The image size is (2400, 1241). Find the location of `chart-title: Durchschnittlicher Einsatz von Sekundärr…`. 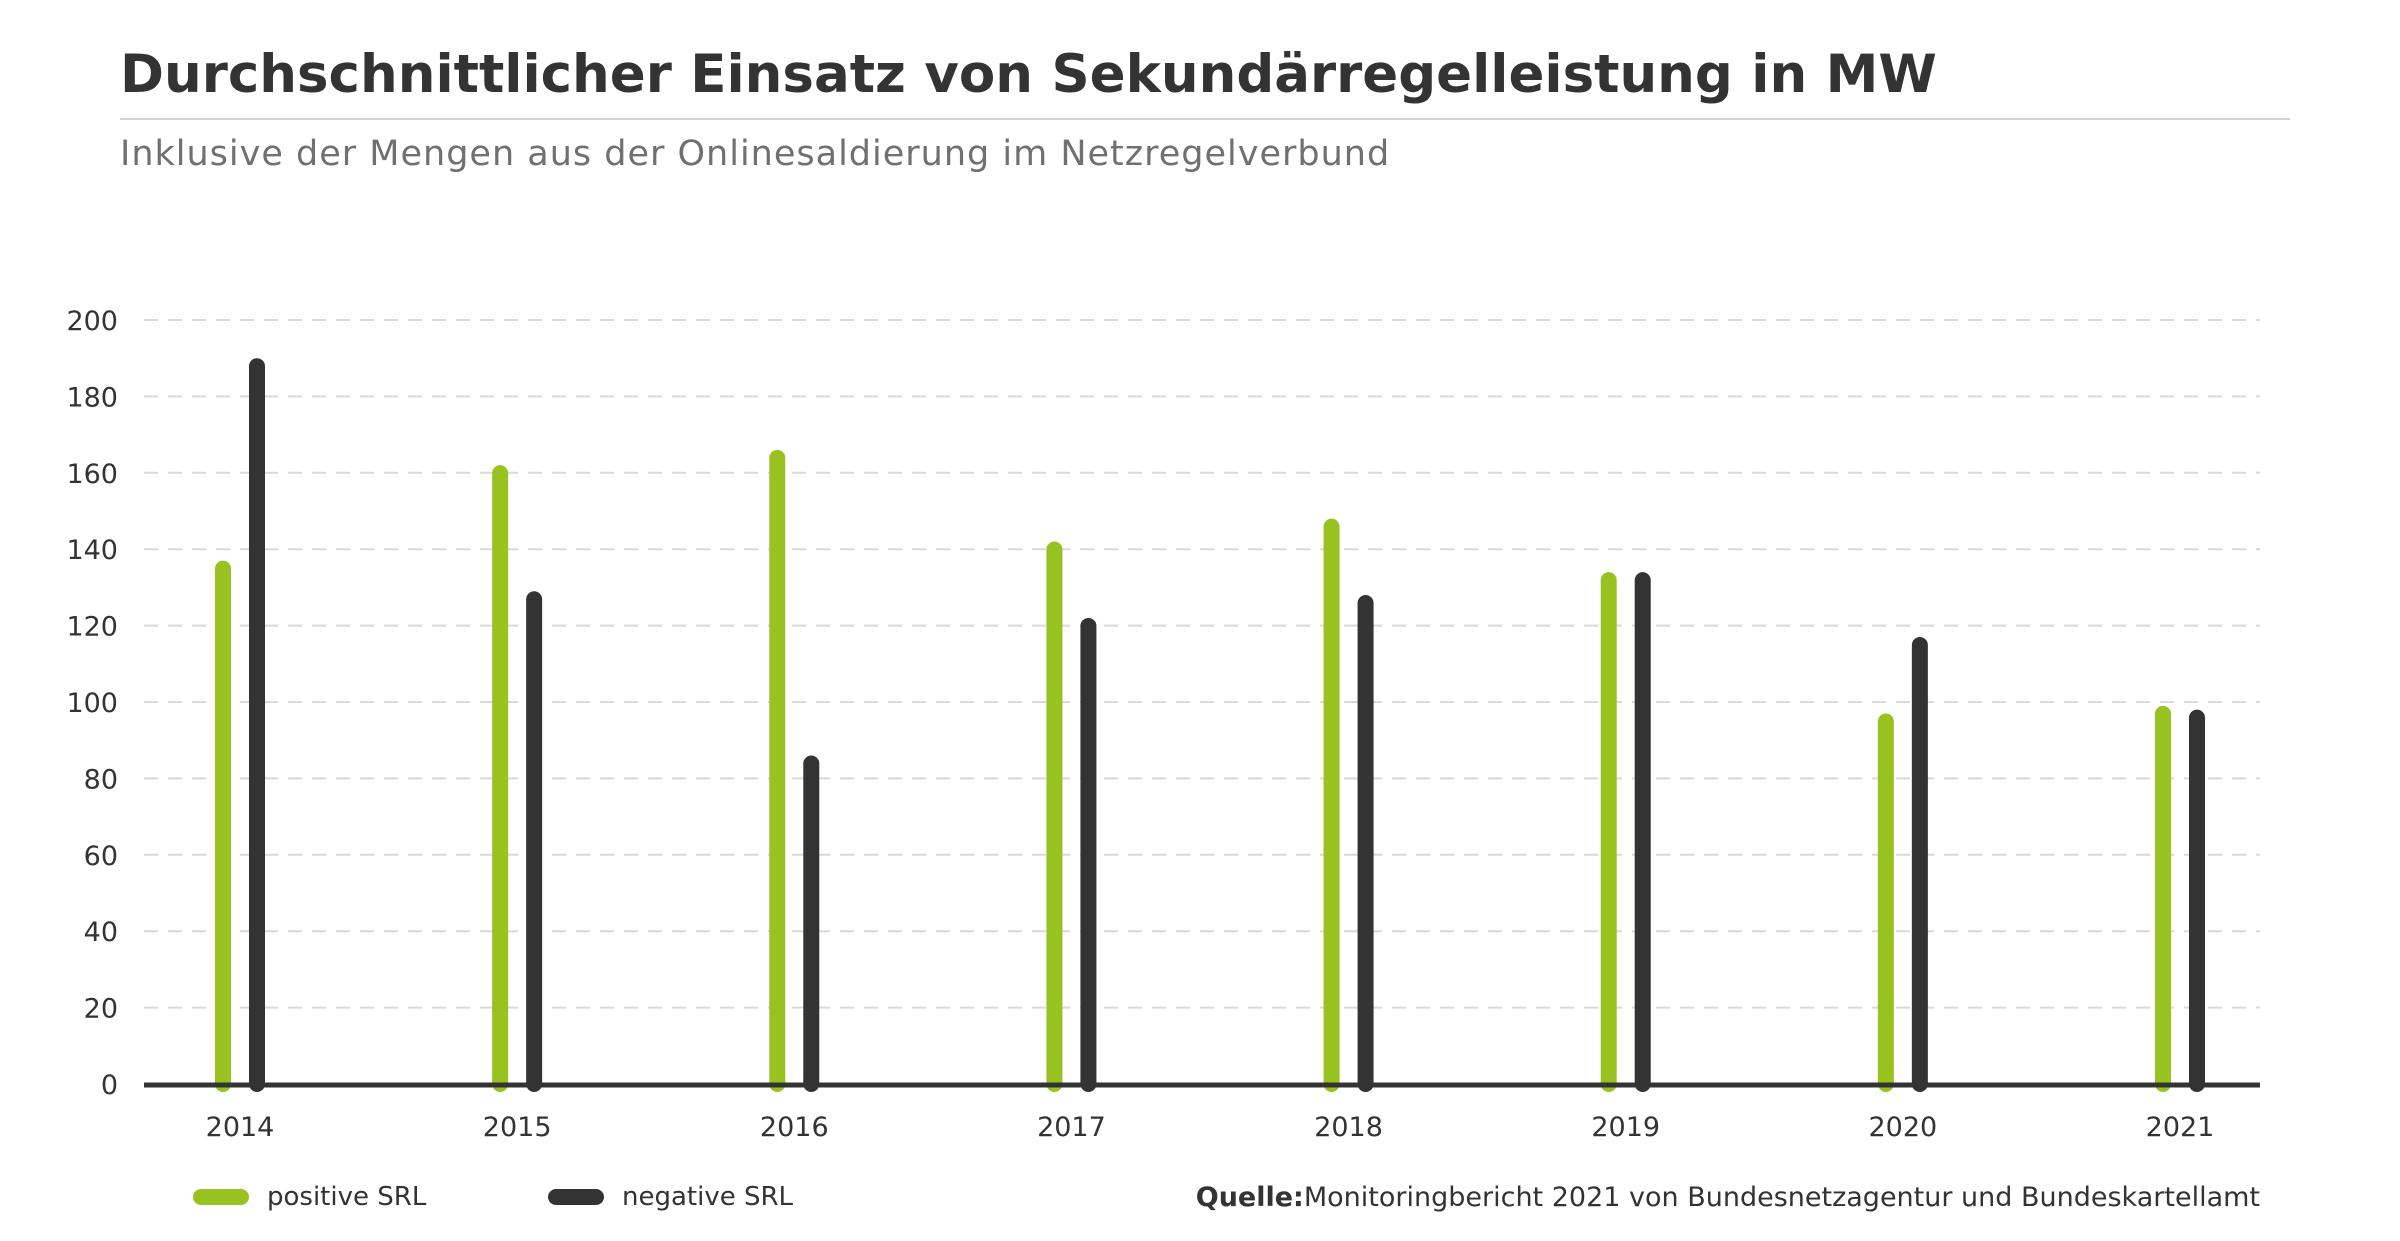

chart-title: Durchschnittlicher Einsatz von Sekundärr… is located at coordinates (1028, 74).